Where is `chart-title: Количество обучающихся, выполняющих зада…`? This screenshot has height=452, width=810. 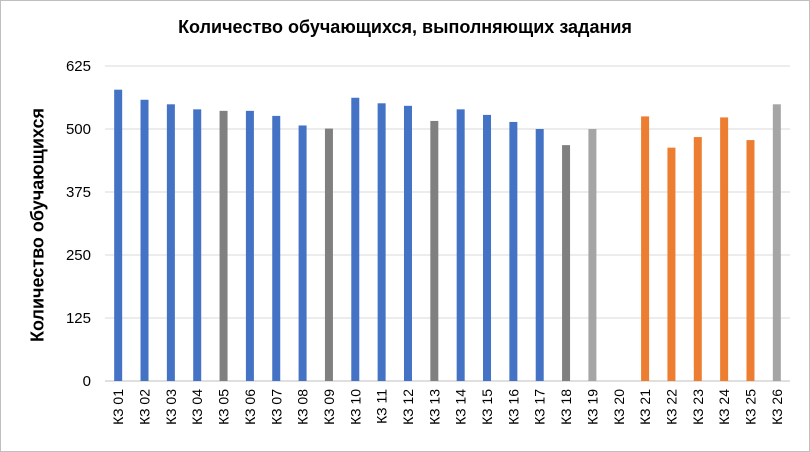 chart-title: Количество обучающихся, выполняющих зада… is located at coordinates (405, 27).